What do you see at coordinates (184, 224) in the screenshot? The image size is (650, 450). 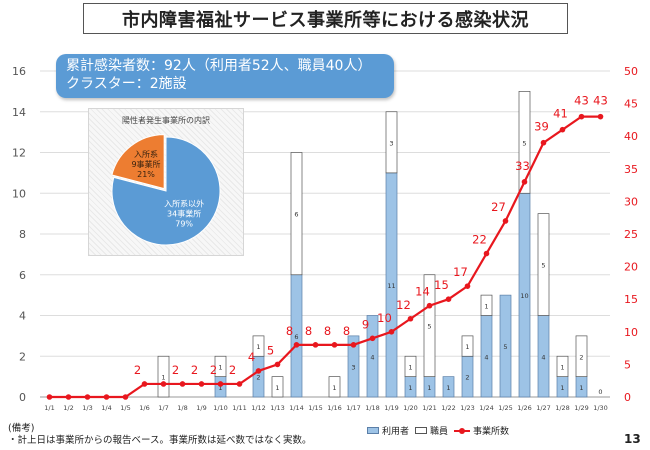 I see `pie-slice-label: 79%` at bounding box center [184, 224].